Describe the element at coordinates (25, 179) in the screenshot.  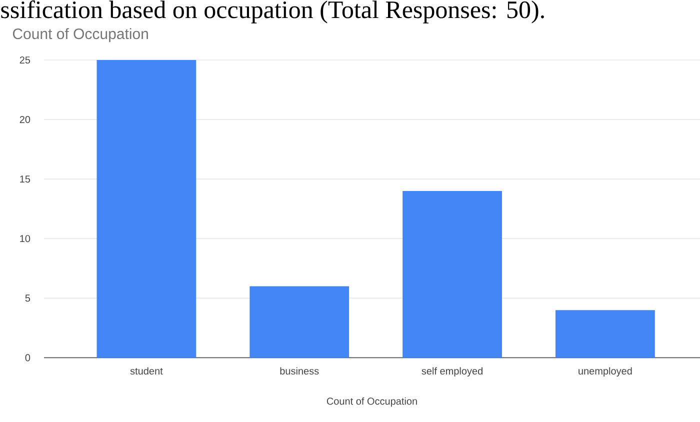
I see `y-tick-label: 15` at that location.